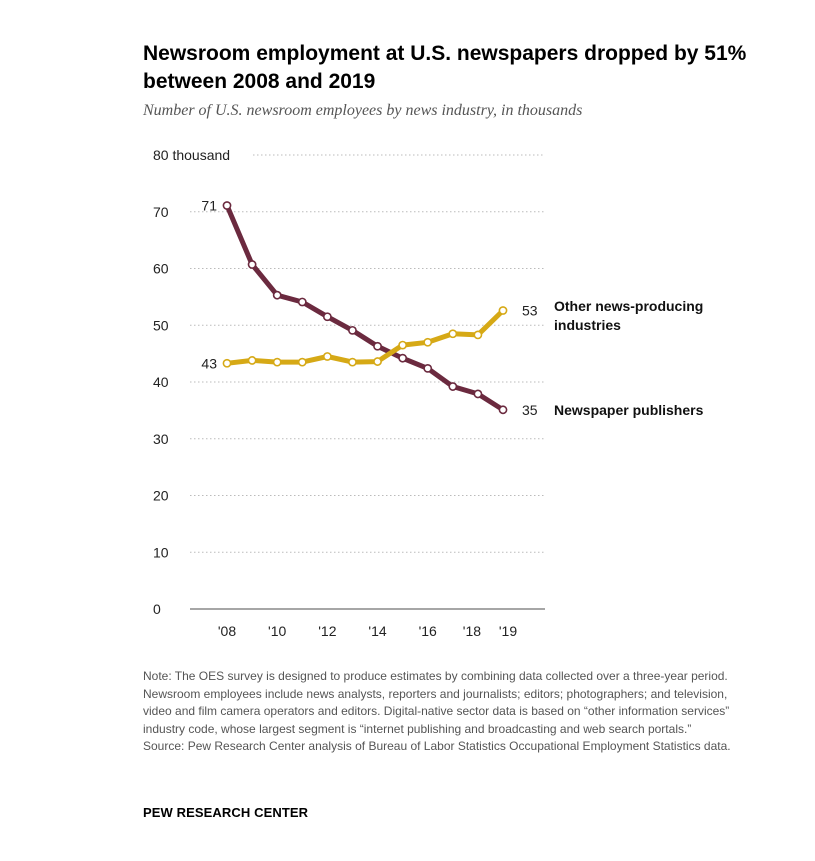  Describe the element at coordinates (161, 439) in the screenshot. I see `y-tick-label: 30` at that location.